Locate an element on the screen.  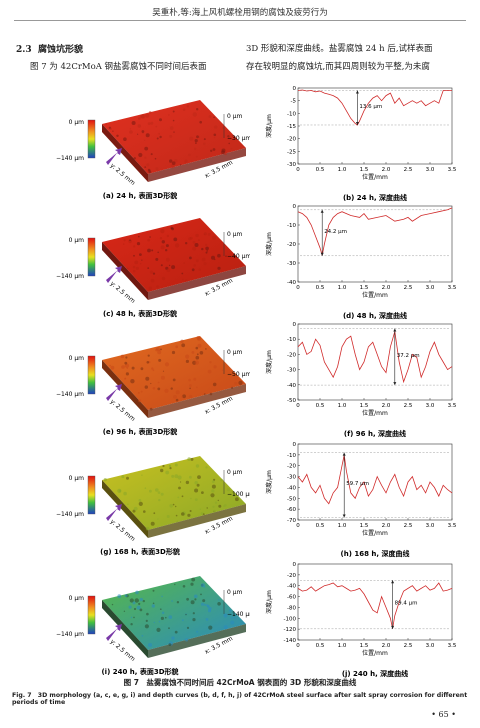
x-tick-label: 1.5 is located at coordinates (364, 526).